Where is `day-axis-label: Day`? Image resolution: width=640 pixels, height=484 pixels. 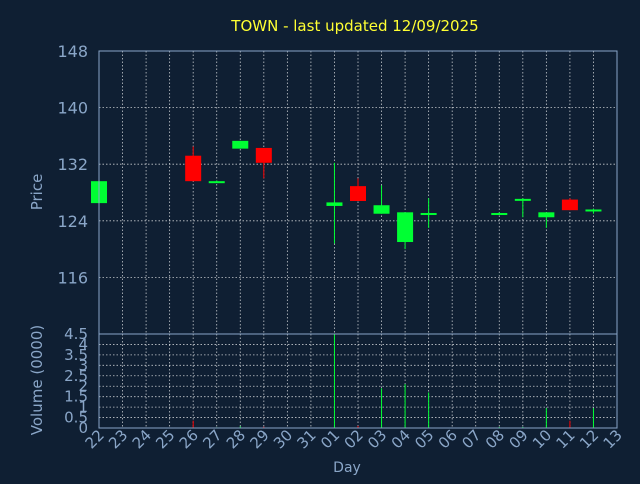 day-axis-label: Day is located at coordinates (347, 468).